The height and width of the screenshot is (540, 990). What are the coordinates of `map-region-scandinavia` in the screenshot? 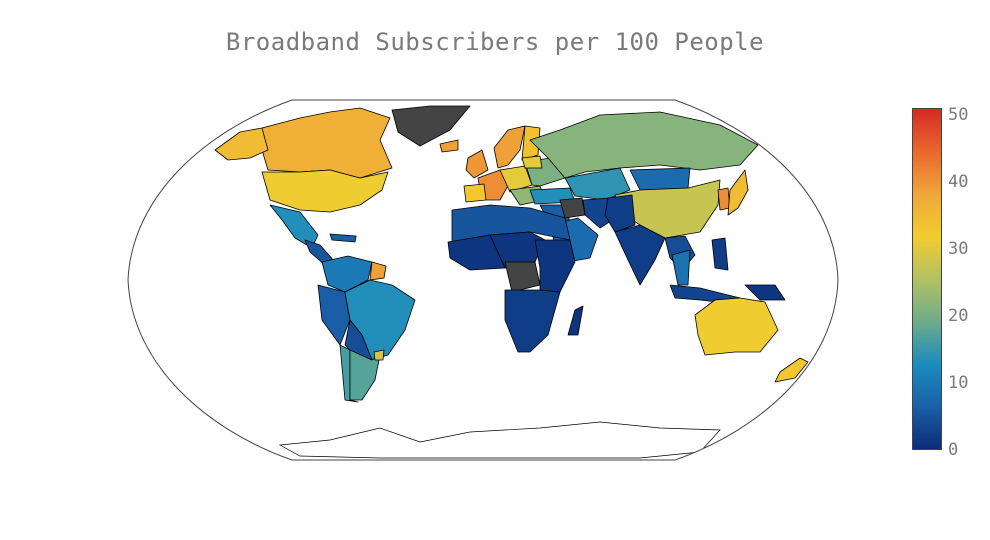 It's located at (509, 147).